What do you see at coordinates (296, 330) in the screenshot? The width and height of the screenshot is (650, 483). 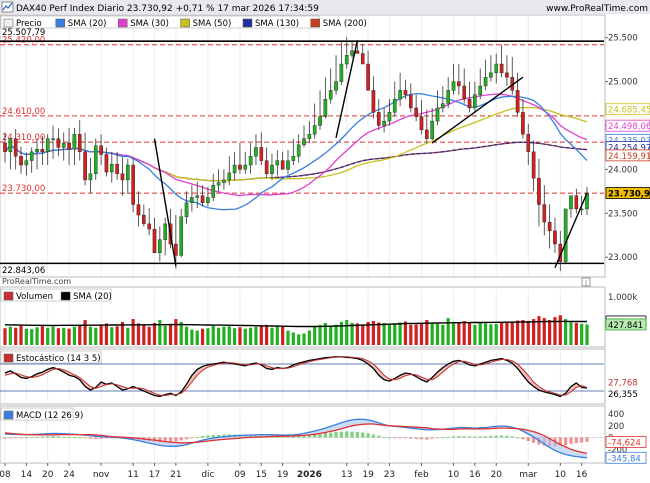 I see `volume-chart` at bounding box center [296, 330].